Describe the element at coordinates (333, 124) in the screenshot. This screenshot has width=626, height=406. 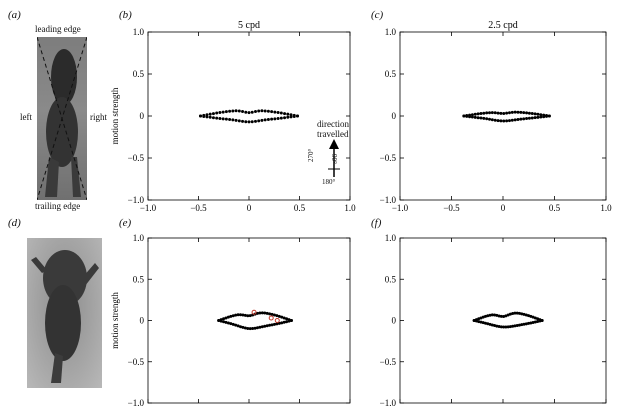
I see `direction-legend-title-1: direction` at that location.